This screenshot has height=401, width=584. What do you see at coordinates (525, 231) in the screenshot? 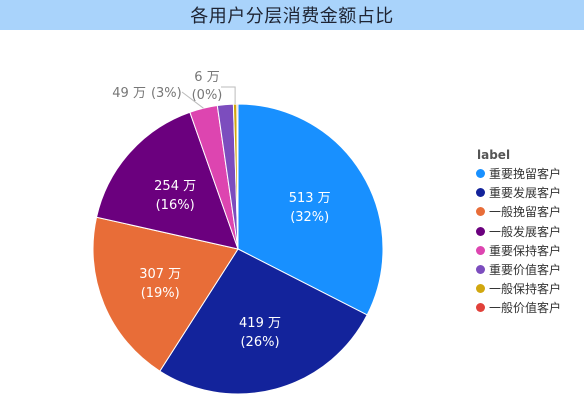
I see `legend-label: 一般发展客户` at bounding box center [525, 231].